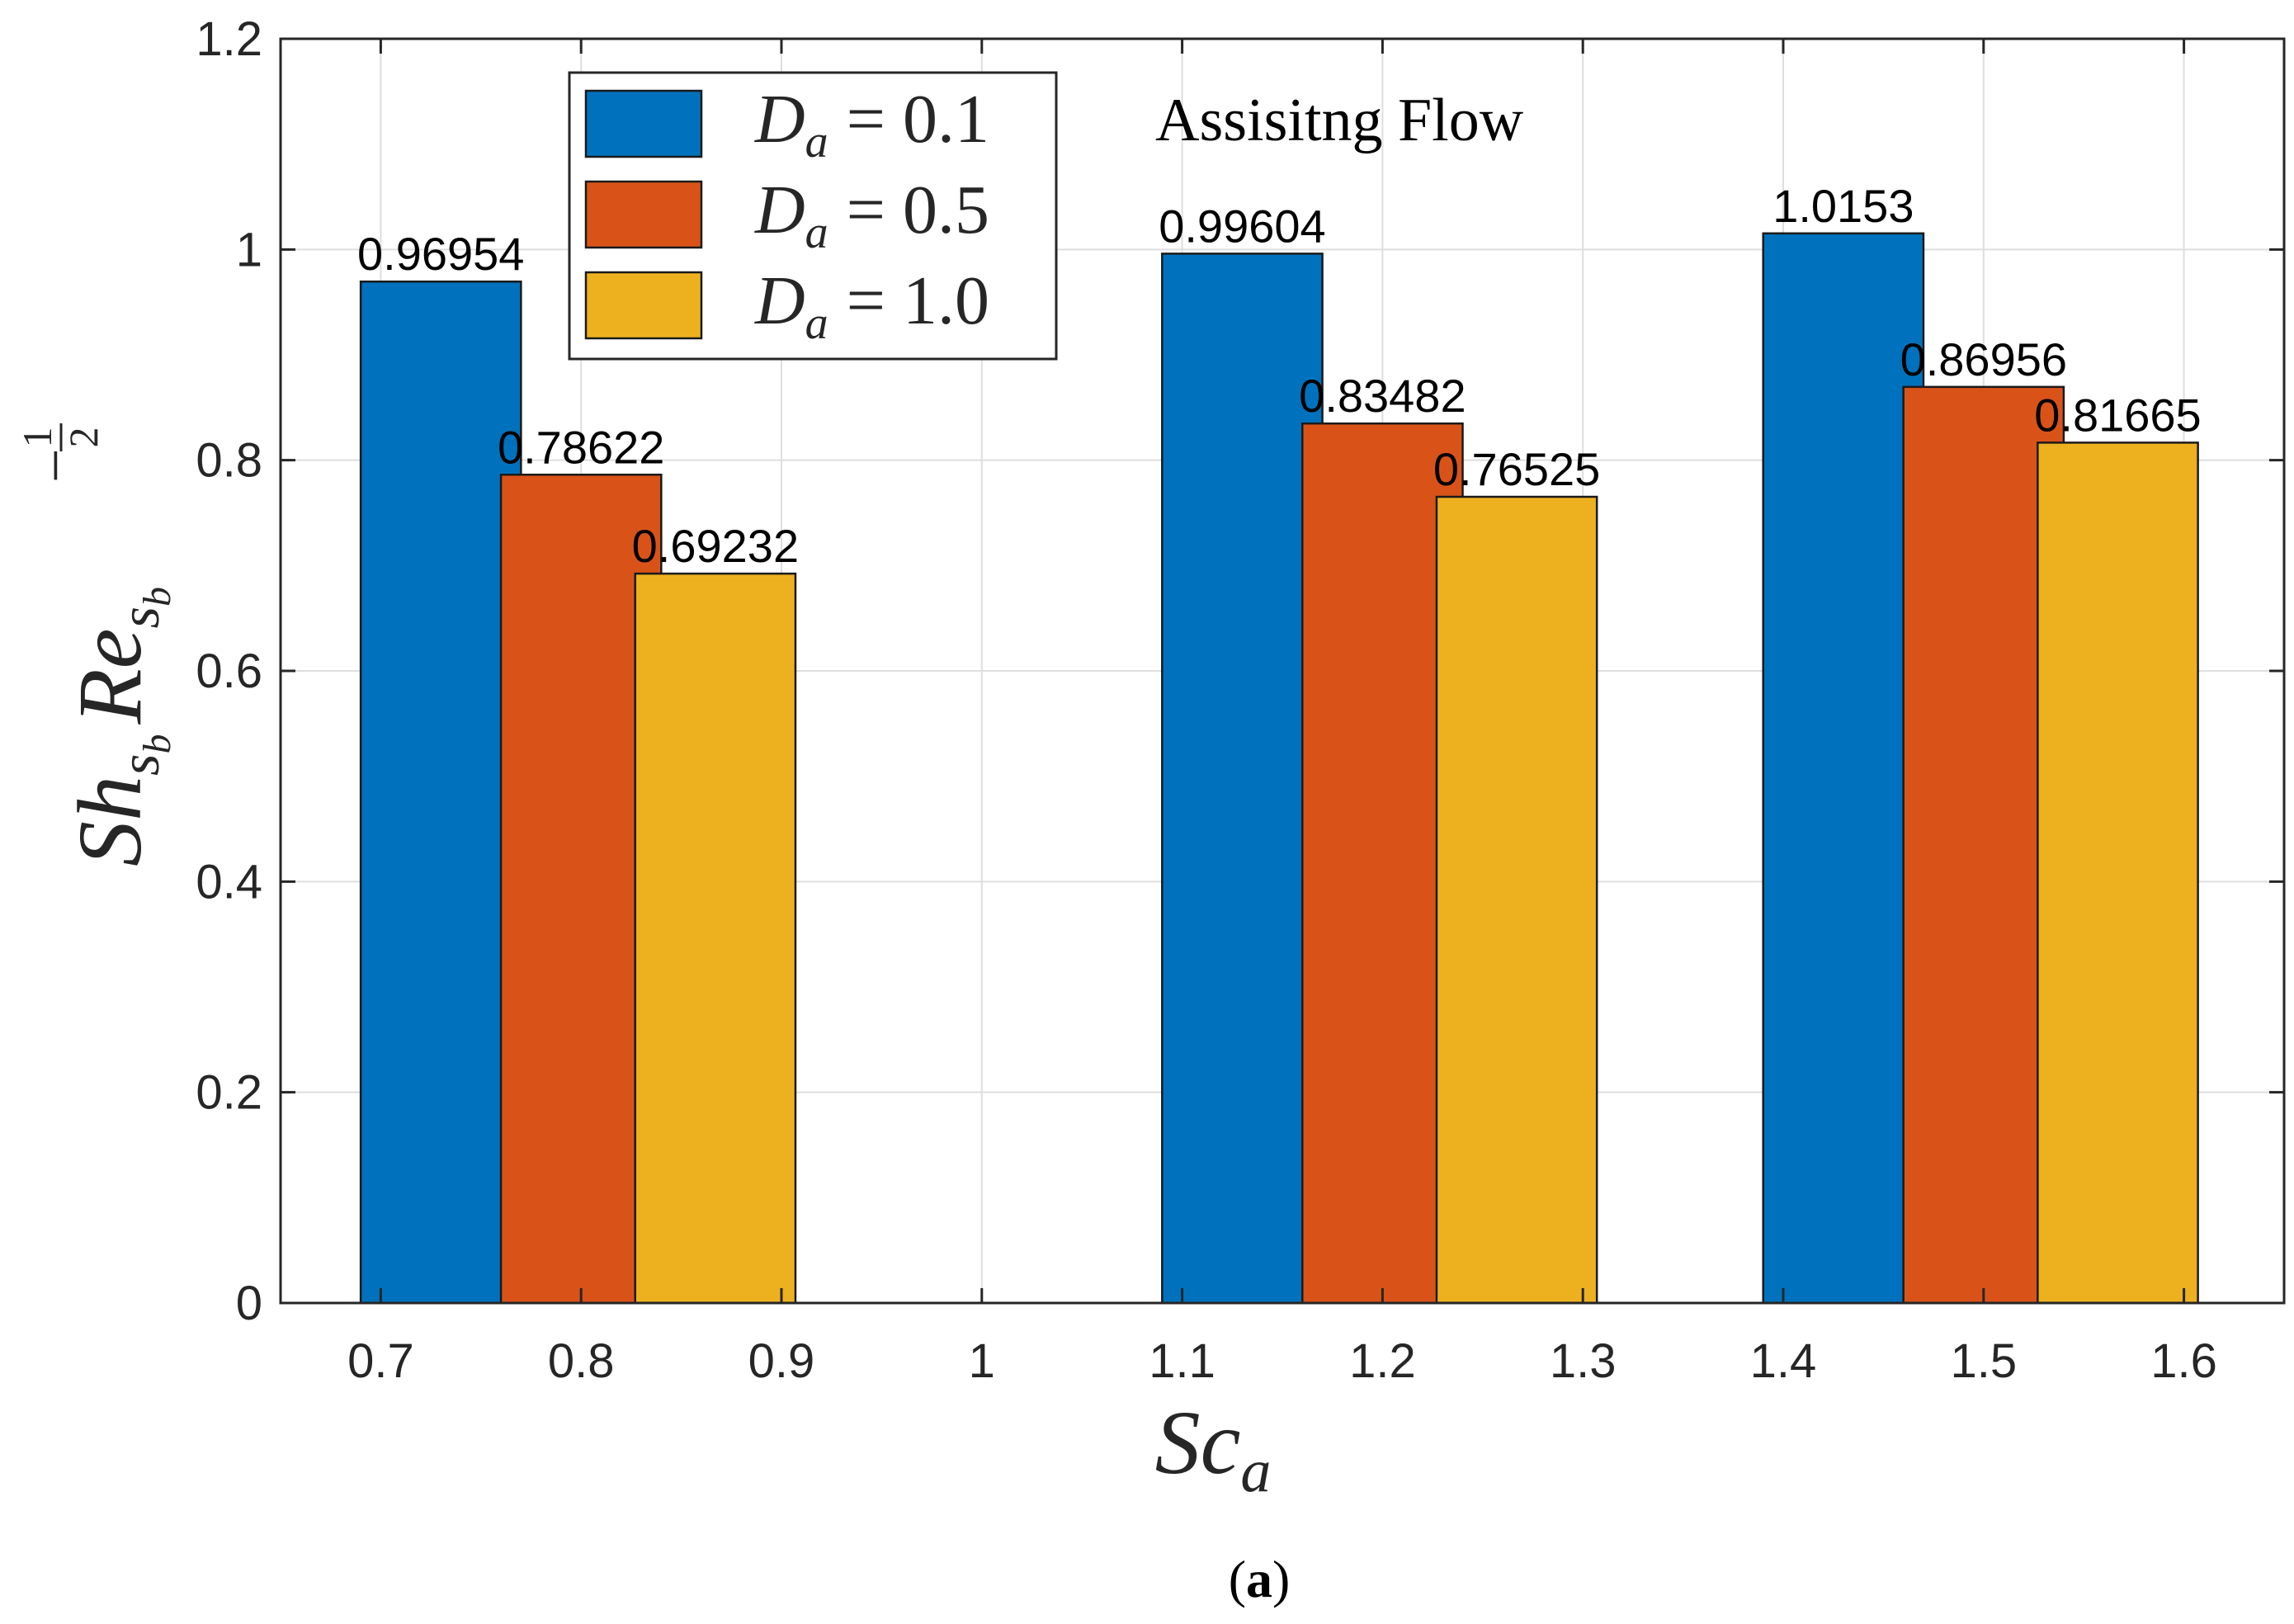  I want to click on svg-text: ShsbResb, so click(119, 726).